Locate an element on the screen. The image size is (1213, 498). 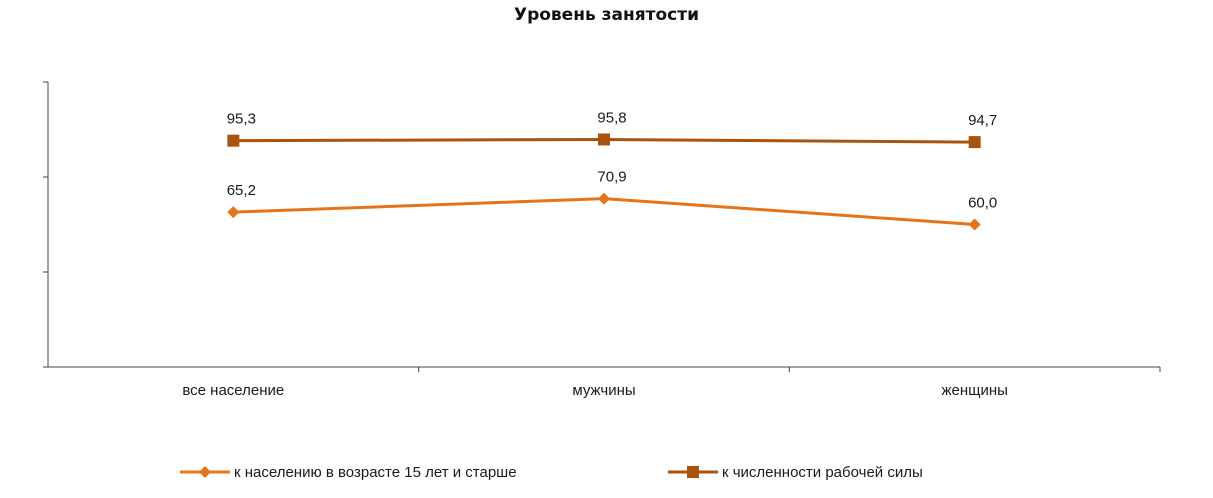
data-label: 65,2 is located at coordinates (241, 190).